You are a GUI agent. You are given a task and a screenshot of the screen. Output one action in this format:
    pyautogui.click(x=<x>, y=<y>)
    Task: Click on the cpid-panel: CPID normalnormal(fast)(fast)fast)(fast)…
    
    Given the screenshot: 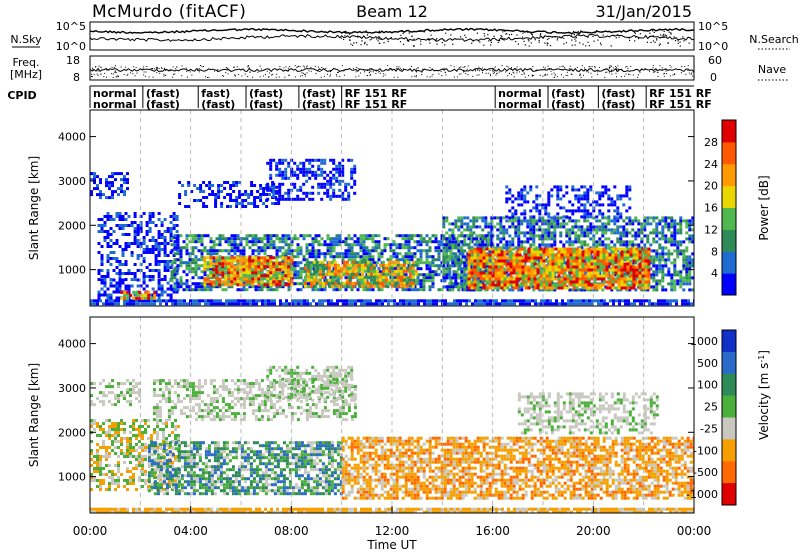 What is the action you would take?
    pyautogui.click(x=359, y=98)
    